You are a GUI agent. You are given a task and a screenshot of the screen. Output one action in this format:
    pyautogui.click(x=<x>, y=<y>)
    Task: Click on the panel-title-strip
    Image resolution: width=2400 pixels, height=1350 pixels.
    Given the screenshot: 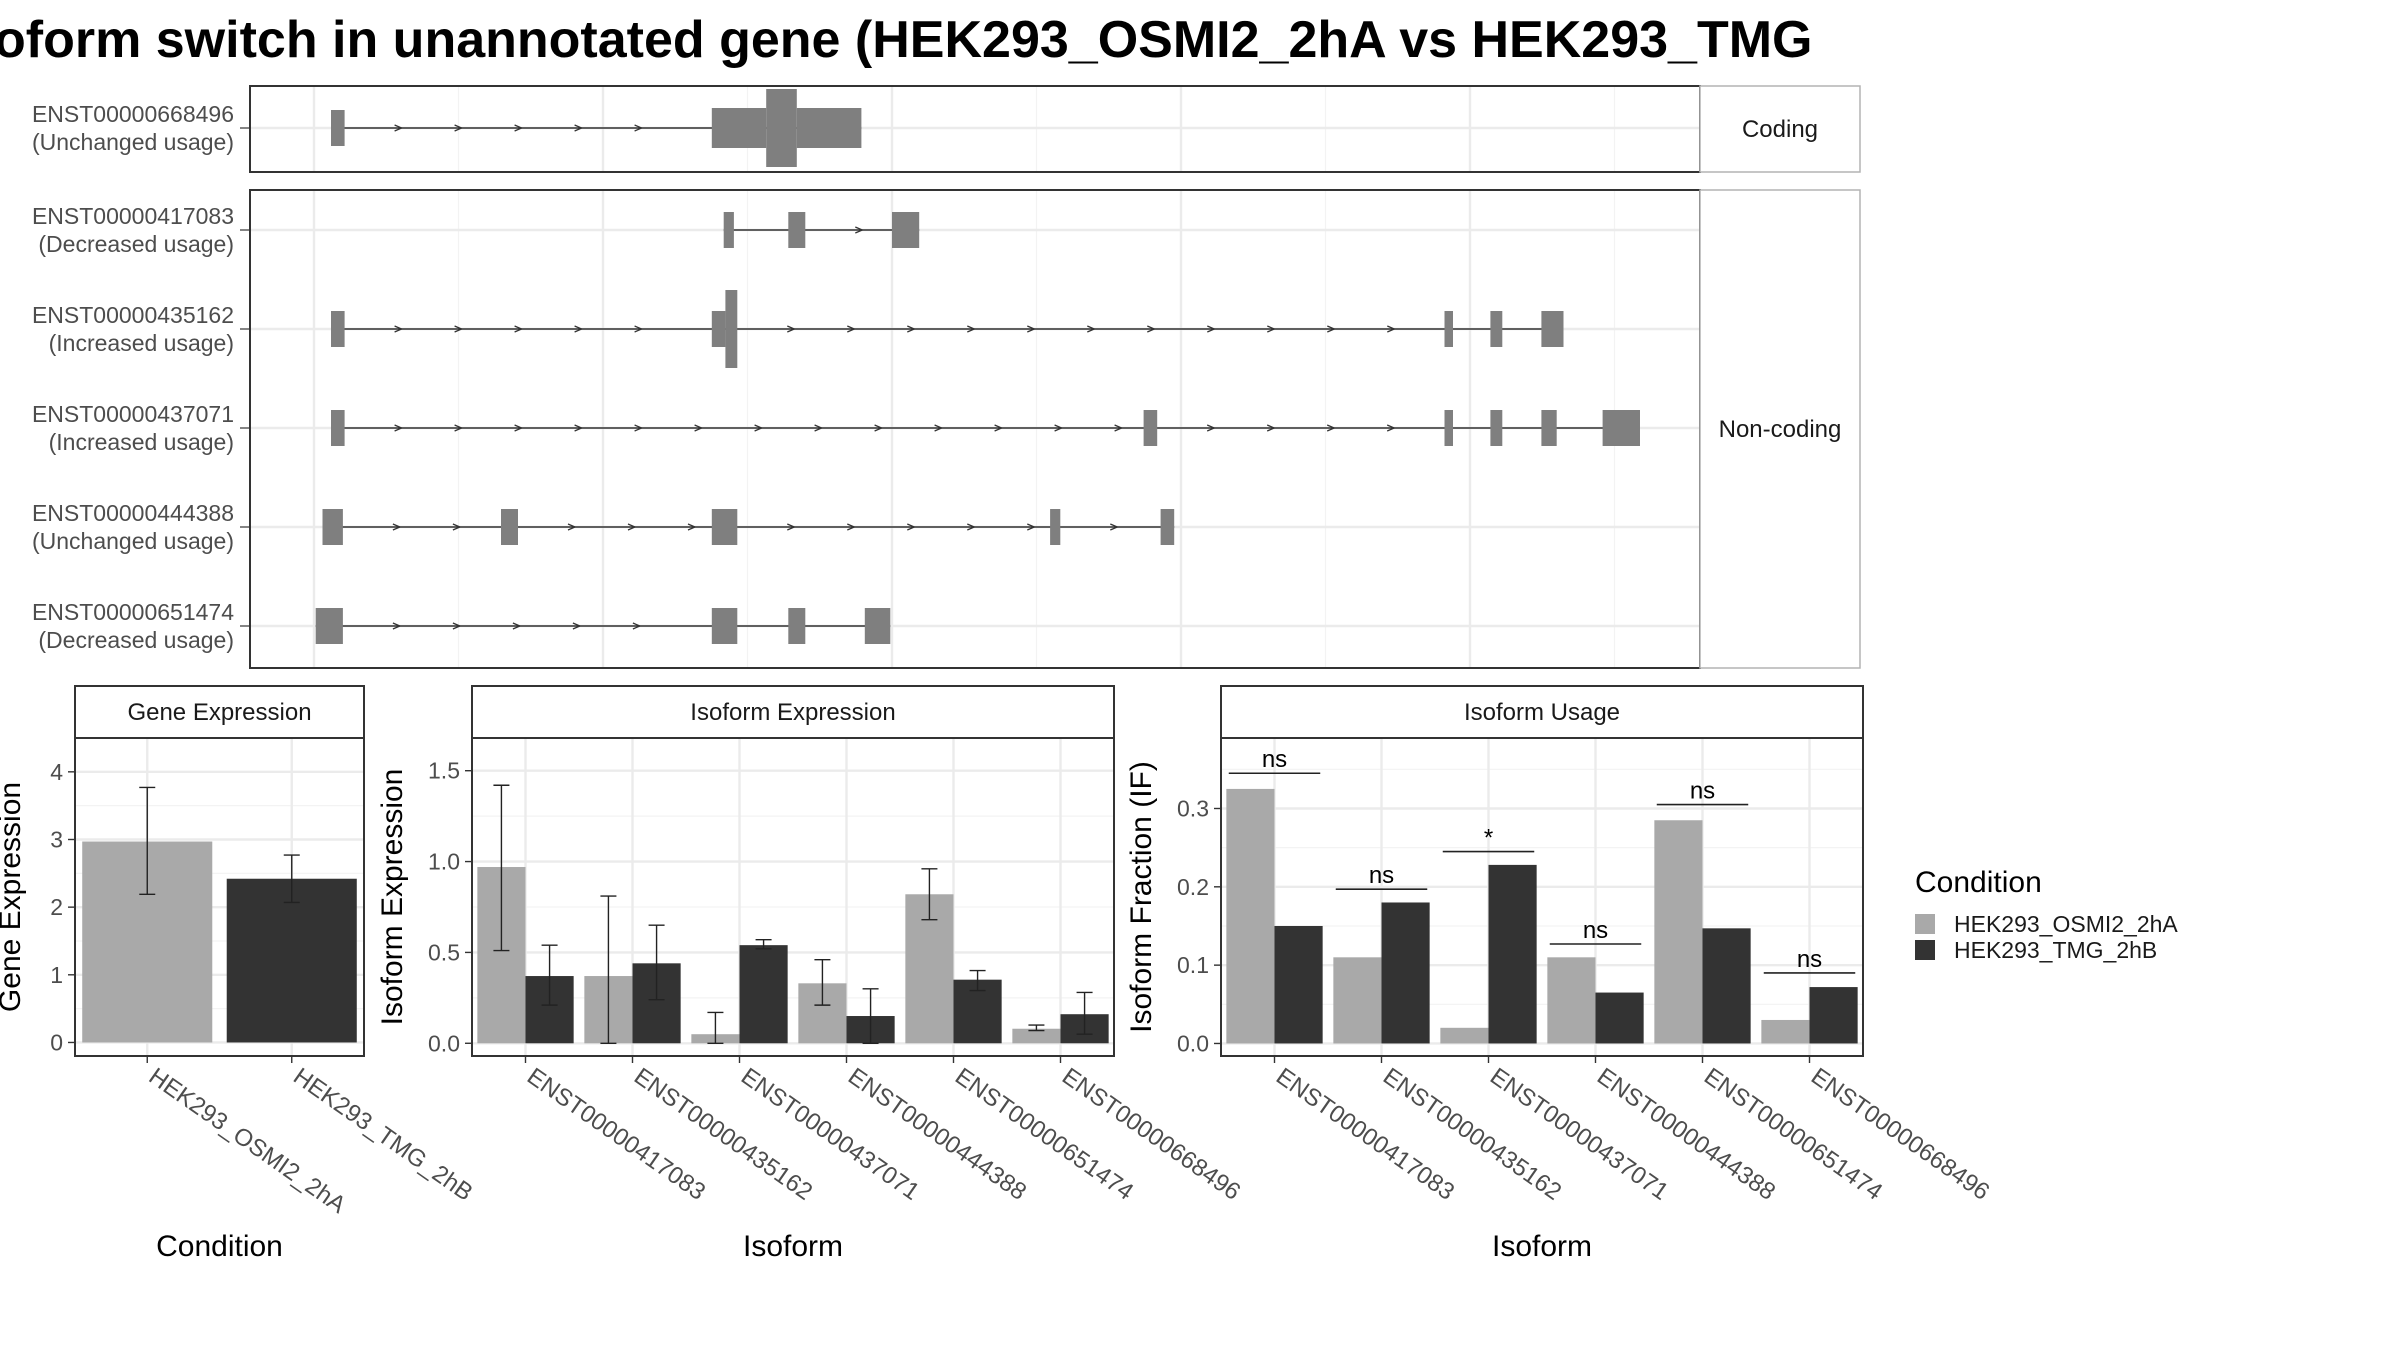 What is the action you would take?
    pyautogui.click(x=1542, y=712)
    